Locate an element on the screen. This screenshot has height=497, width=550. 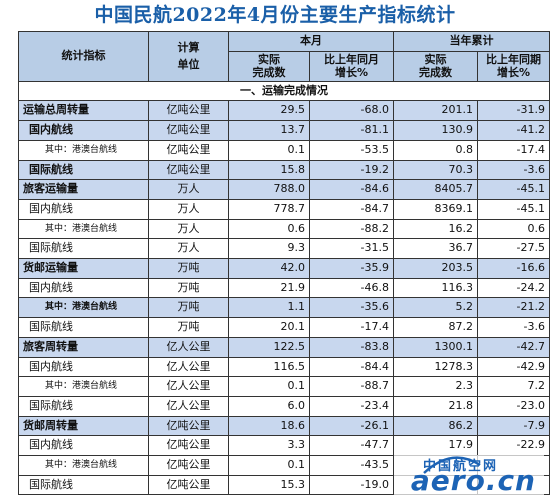
ytd-actual-cell: 1278.3 is located at coordinates (435, 367).